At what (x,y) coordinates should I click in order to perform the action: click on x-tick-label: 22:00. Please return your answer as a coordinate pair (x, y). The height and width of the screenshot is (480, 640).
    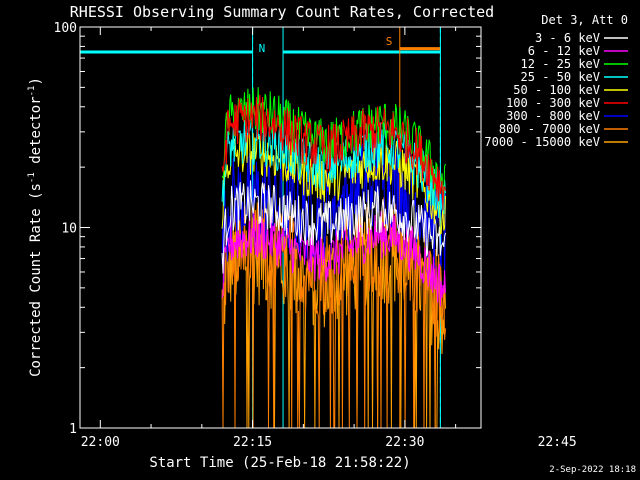
    Looking at the image, I should click on (100, 442).